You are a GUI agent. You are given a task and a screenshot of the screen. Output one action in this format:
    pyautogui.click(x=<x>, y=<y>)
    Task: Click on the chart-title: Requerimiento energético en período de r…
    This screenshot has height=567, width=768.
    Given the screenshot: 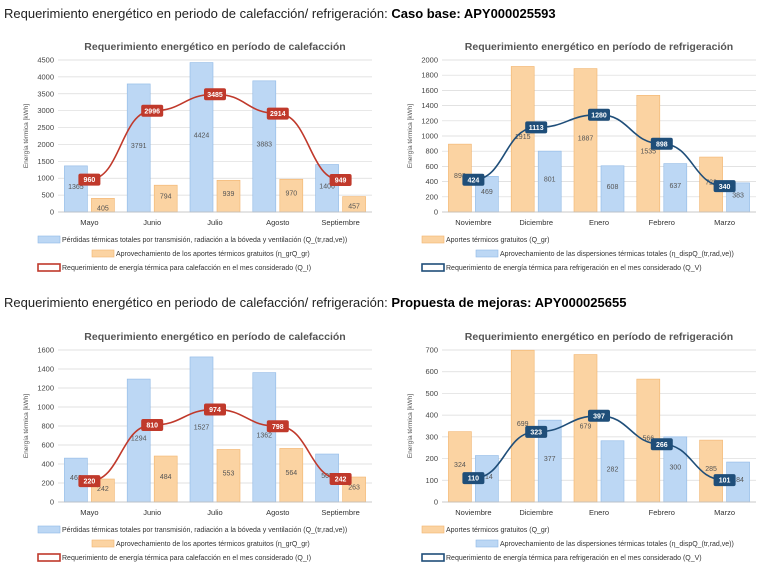 What is the action you would take?
    pyautogui.click(x=599, y=47)
    